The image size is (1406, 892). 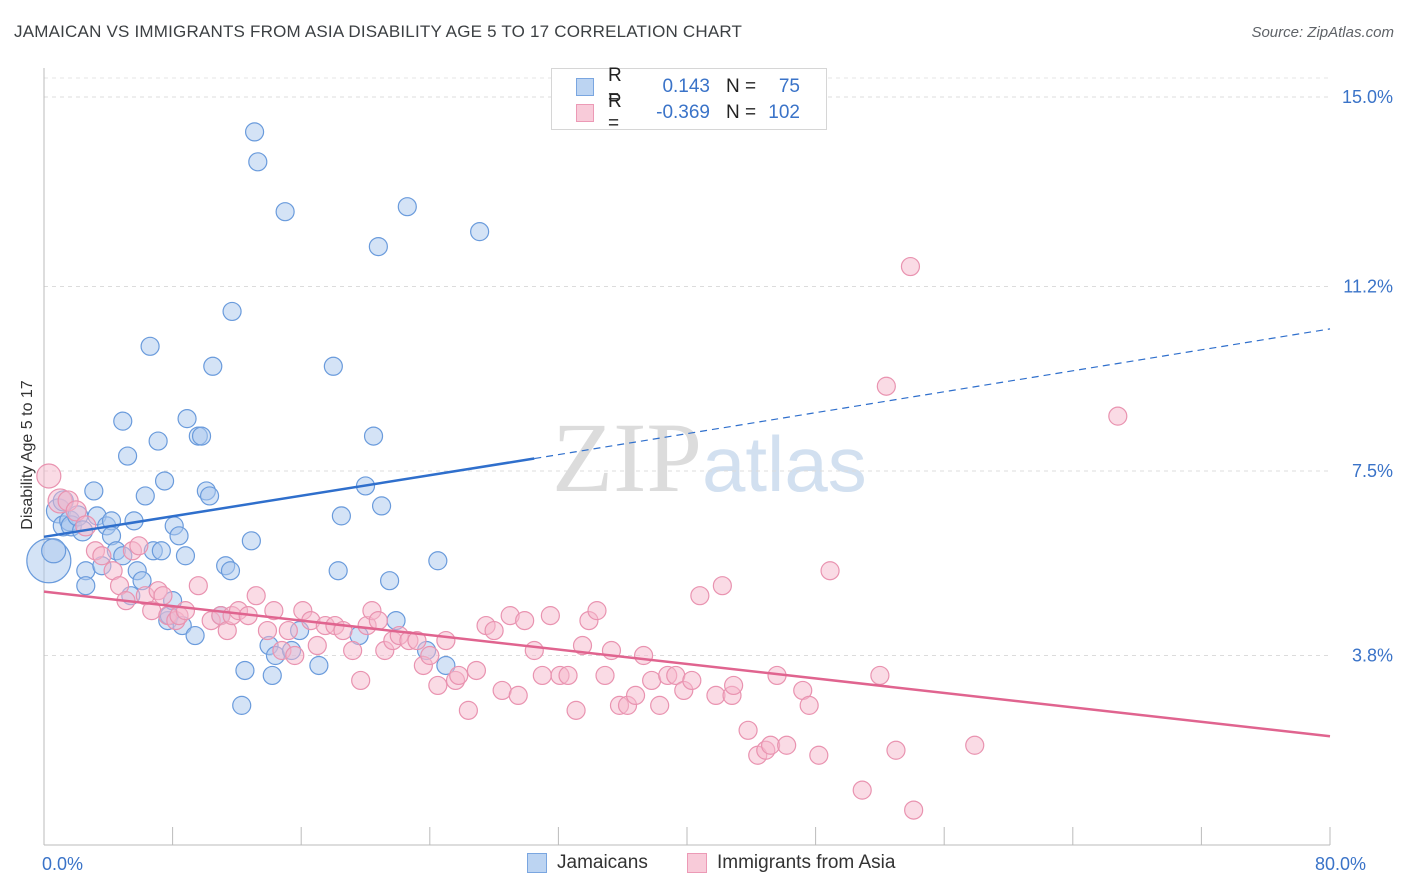 I want to click on legend-row-immigrants-asia: R = -0.369 N = 102, so click(x=688, y=112).